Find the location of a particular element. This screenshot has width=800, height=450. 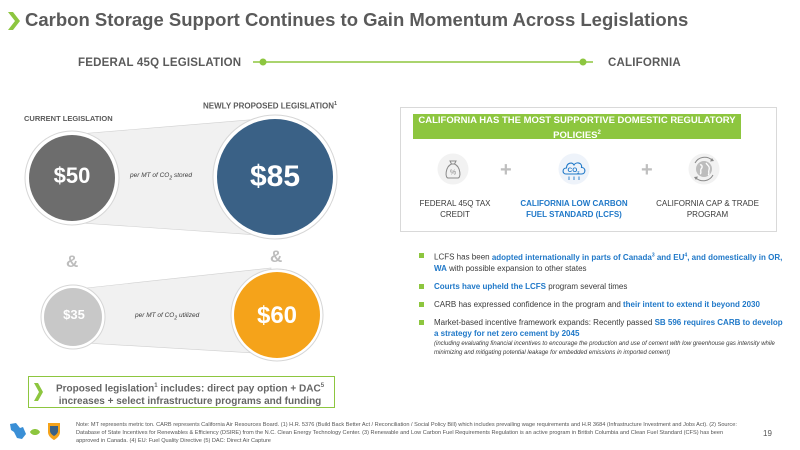

federal-45q-item: FEDERAL 45Q TAX CREDIT is located at coordinates (455, 209).